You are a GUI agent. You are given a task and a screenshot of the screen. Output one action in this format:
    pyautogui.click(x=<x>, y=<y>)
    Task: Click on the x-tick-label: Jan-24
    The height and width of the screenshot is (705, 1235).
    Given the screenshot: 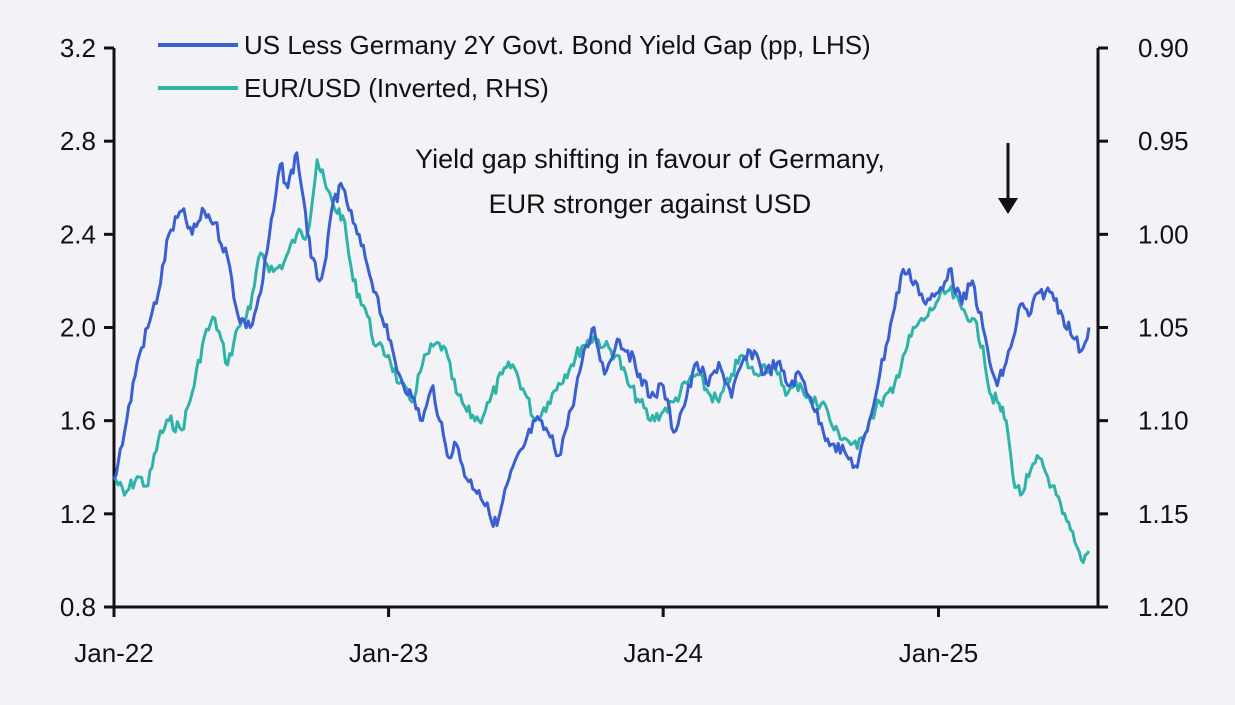 What is the action you would take?
    pyautogui.click(x=663, y=653)
    